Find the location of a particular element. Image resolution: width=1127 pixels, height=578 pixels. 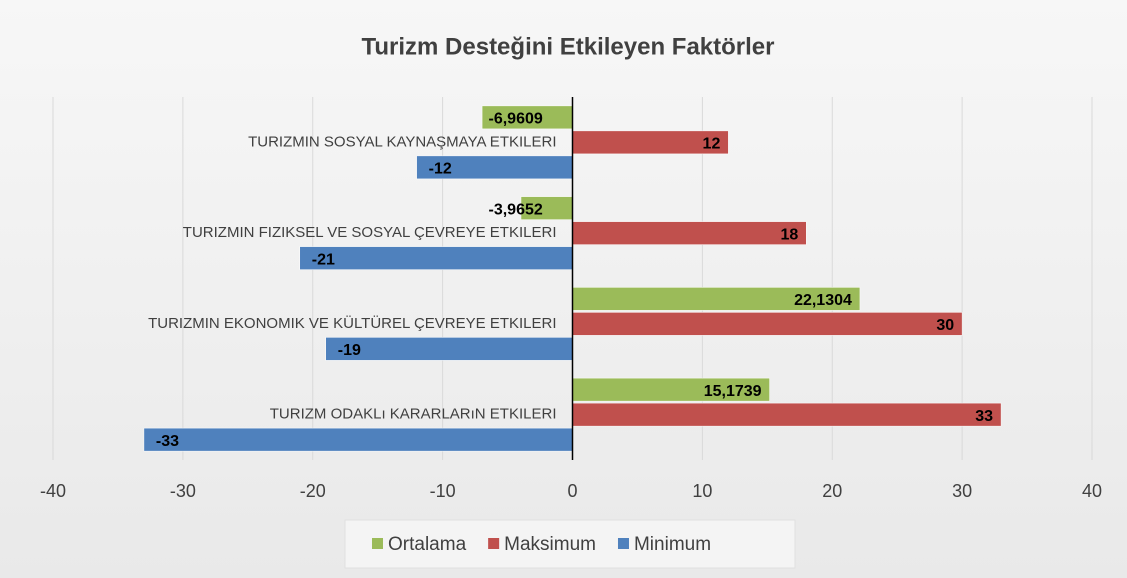

value-label: 15,1739 is located at coordinates (733, 391).